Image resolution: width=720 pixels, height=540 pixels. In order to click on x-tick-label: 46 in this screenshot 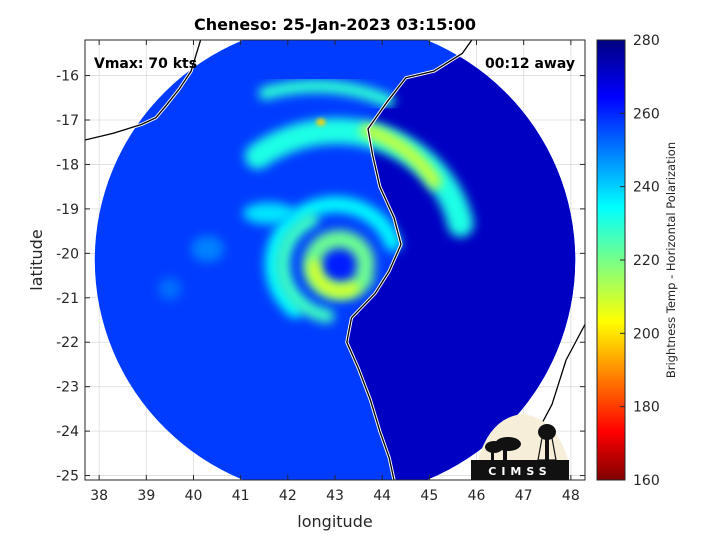, I will do `click(477, 496)`.